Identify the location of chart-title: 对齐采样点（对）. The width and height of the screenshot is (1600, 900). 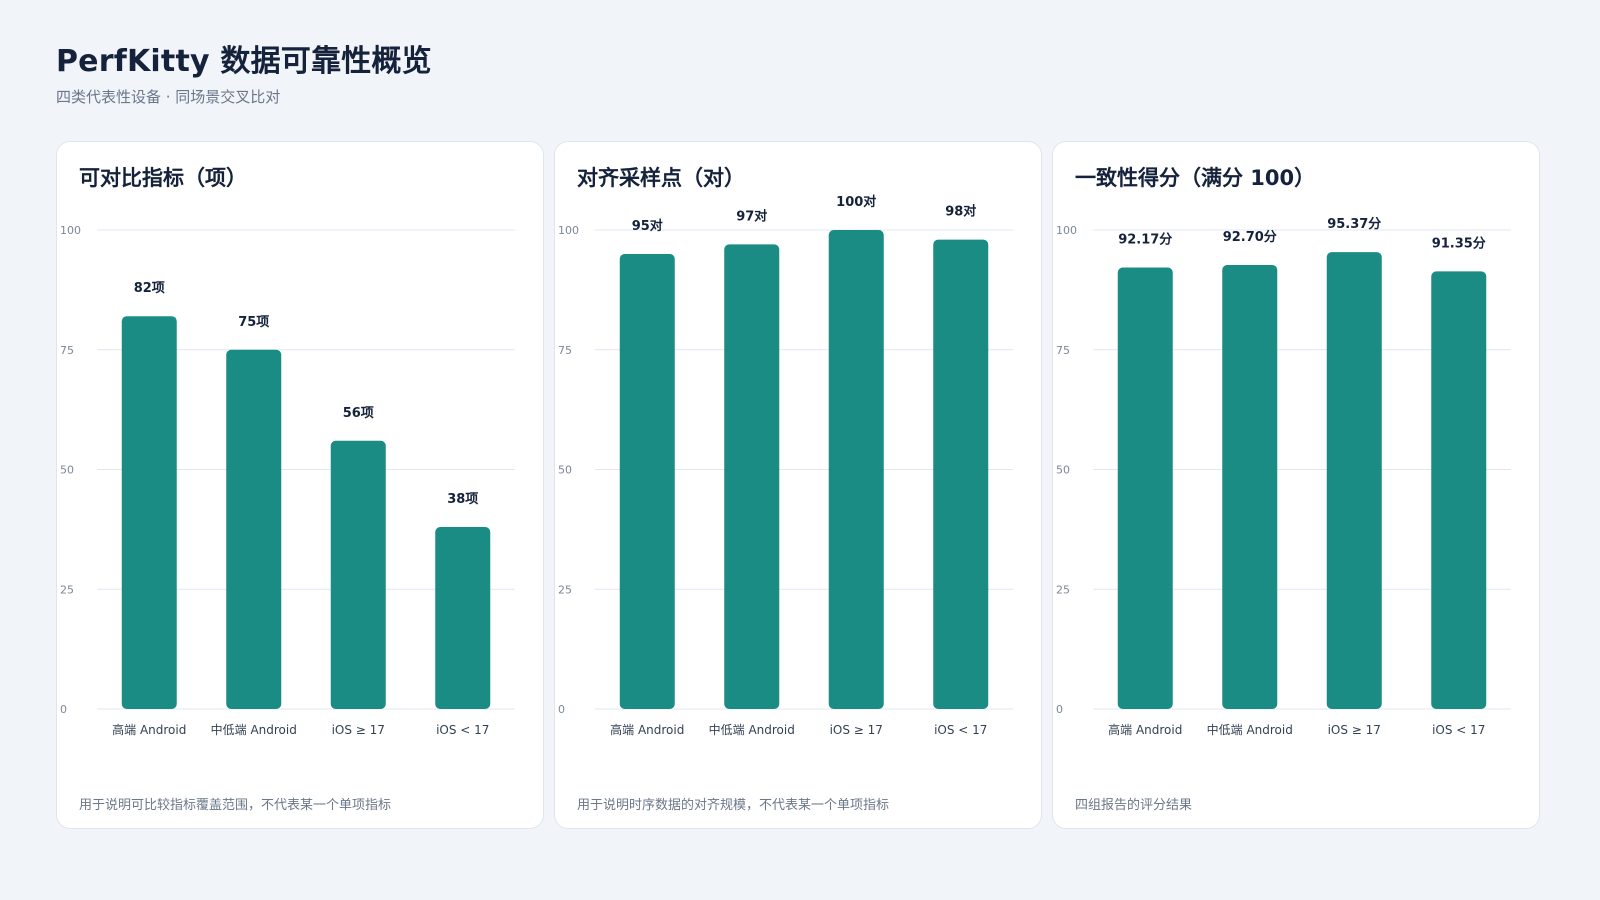
(661, 178).